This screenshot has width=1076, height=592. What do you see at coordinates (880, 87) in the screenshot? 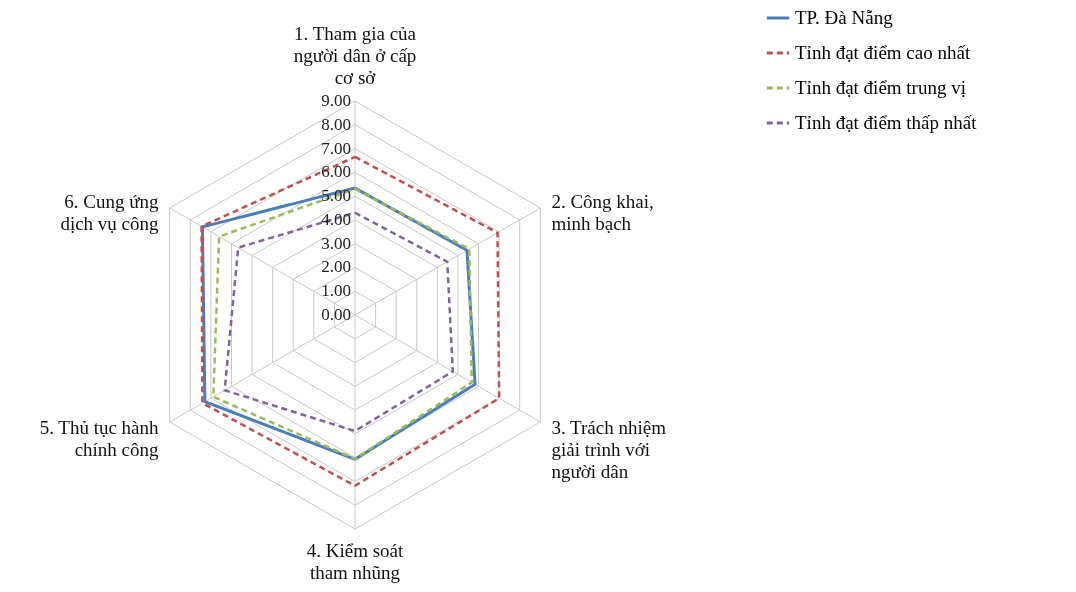
I see `legend-label: Tỉnh đạt điểm trung vị` at bounding box center [880, 87].